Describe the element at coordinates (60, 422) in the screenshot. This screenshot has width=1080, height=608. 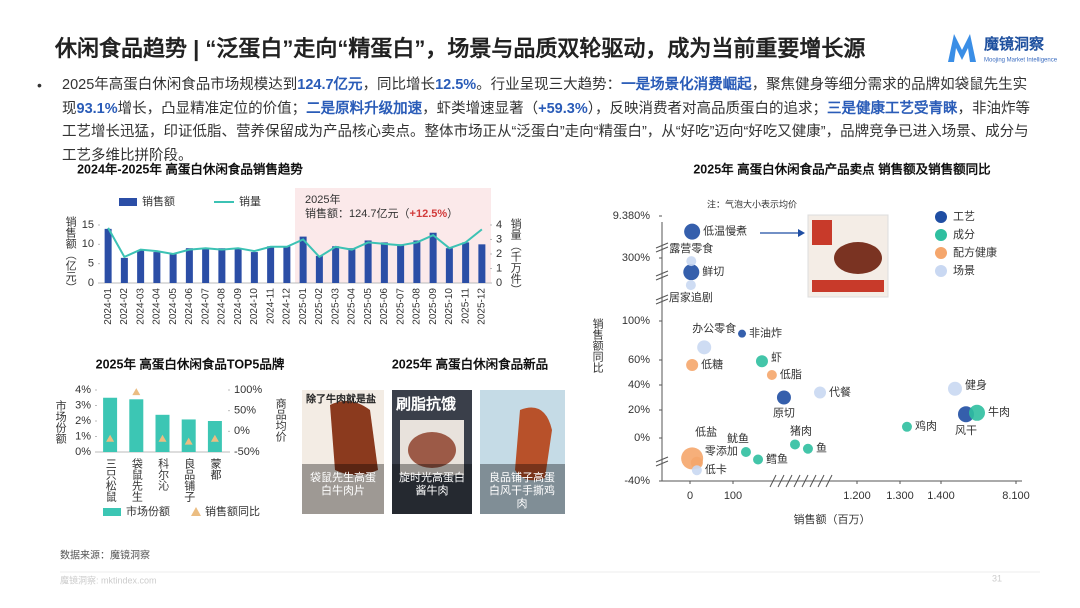
I see `y-axis-title: 市场份额` at that location.